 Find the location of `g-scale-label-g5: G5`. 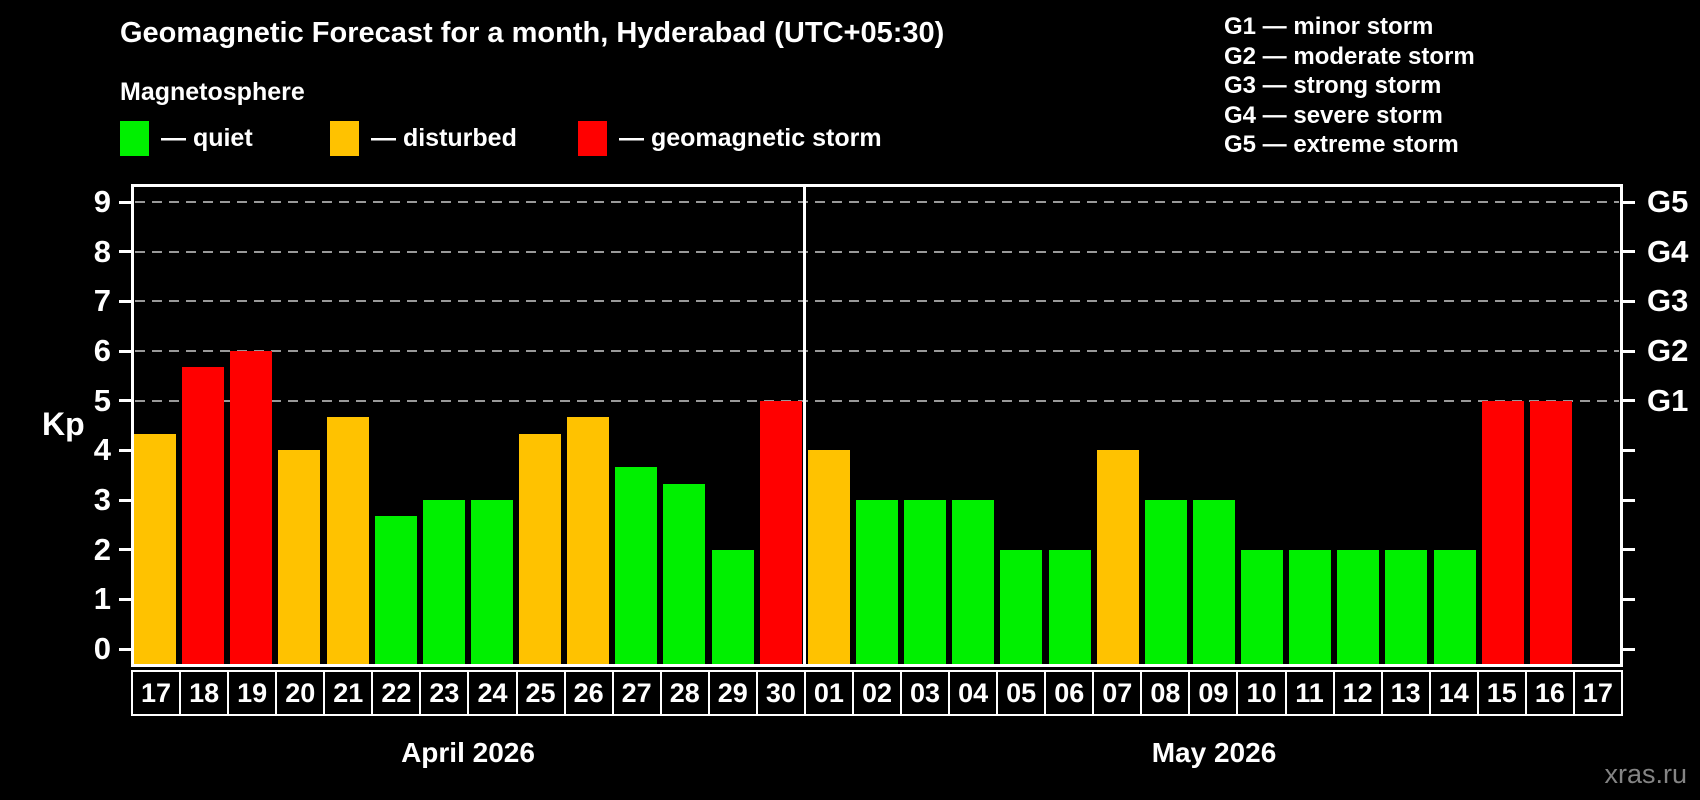

g-scale-label-g5: G5 is located at coordinates (1668, 201).